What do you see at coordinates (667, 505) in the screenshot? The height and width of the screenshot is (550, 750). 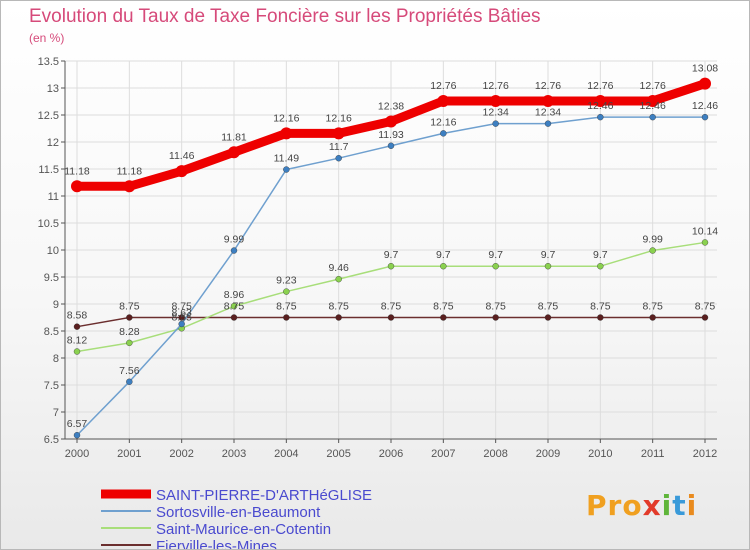 I see `logo-part-i: i` at bounding box center [667, 505].